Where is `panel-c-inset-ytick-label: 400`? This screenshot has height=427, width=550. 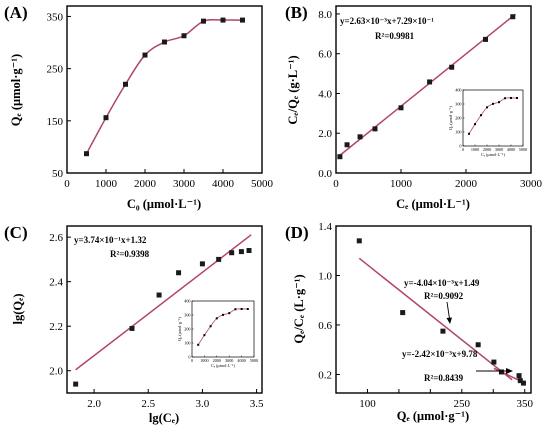 panel-c-inset-ytick-label: 400 is located at coordinates (187, 301).